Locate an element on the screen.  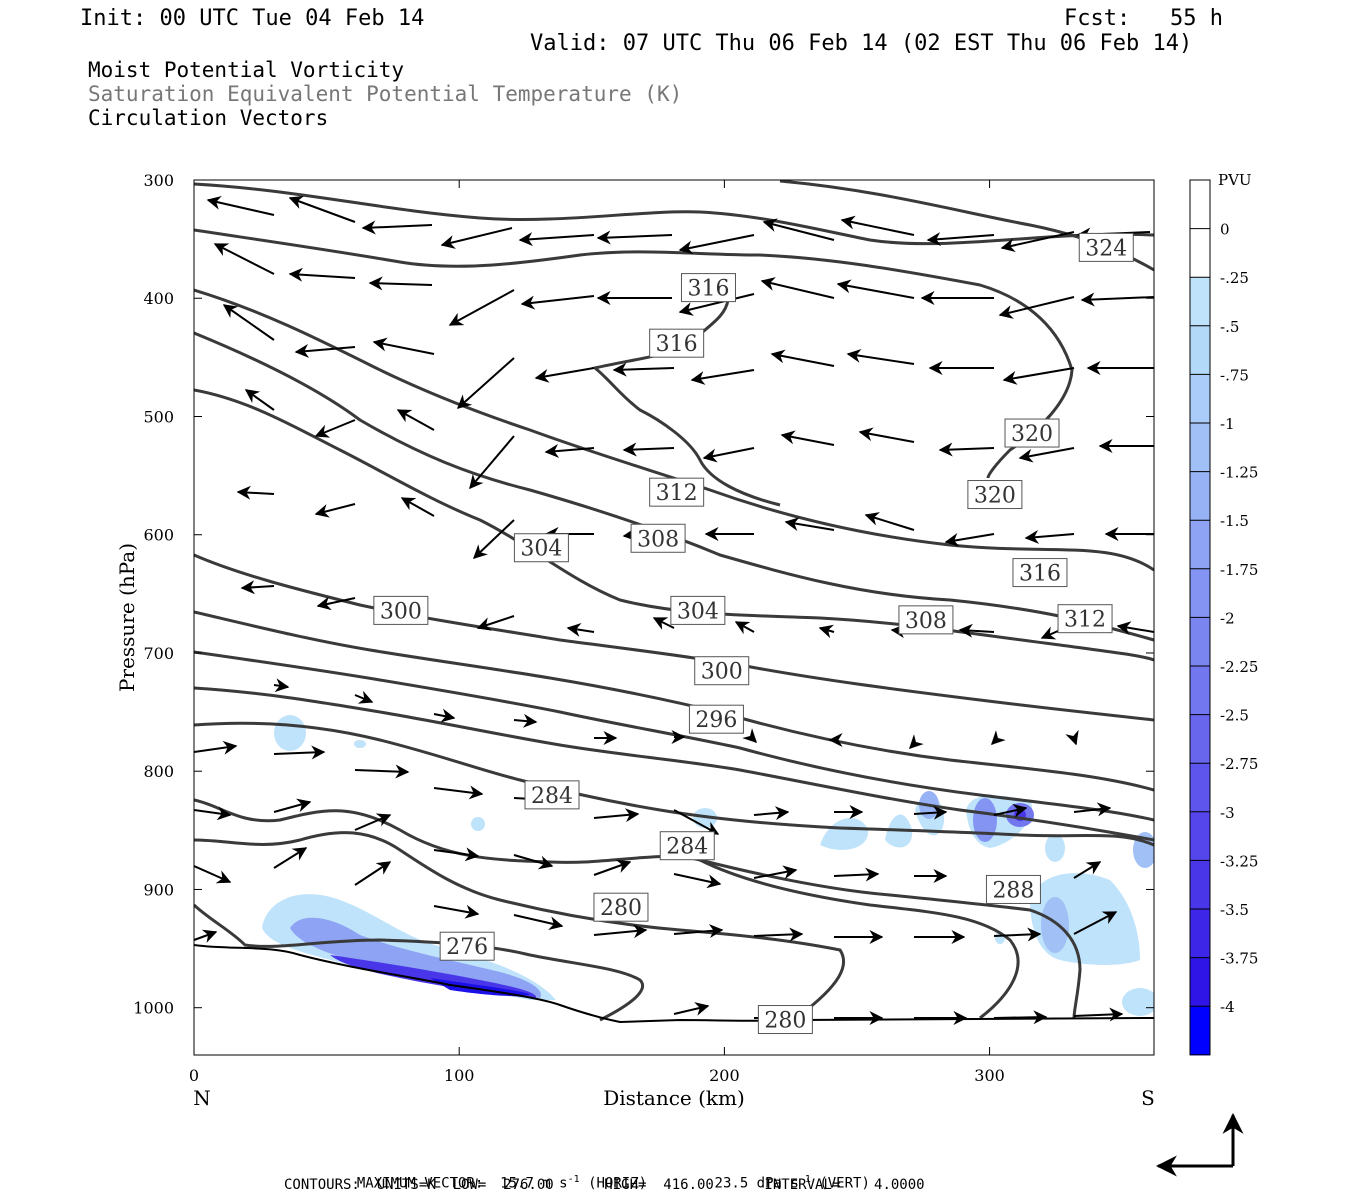
vert-tag: (VERT) is located at coordinates (844, 1183).